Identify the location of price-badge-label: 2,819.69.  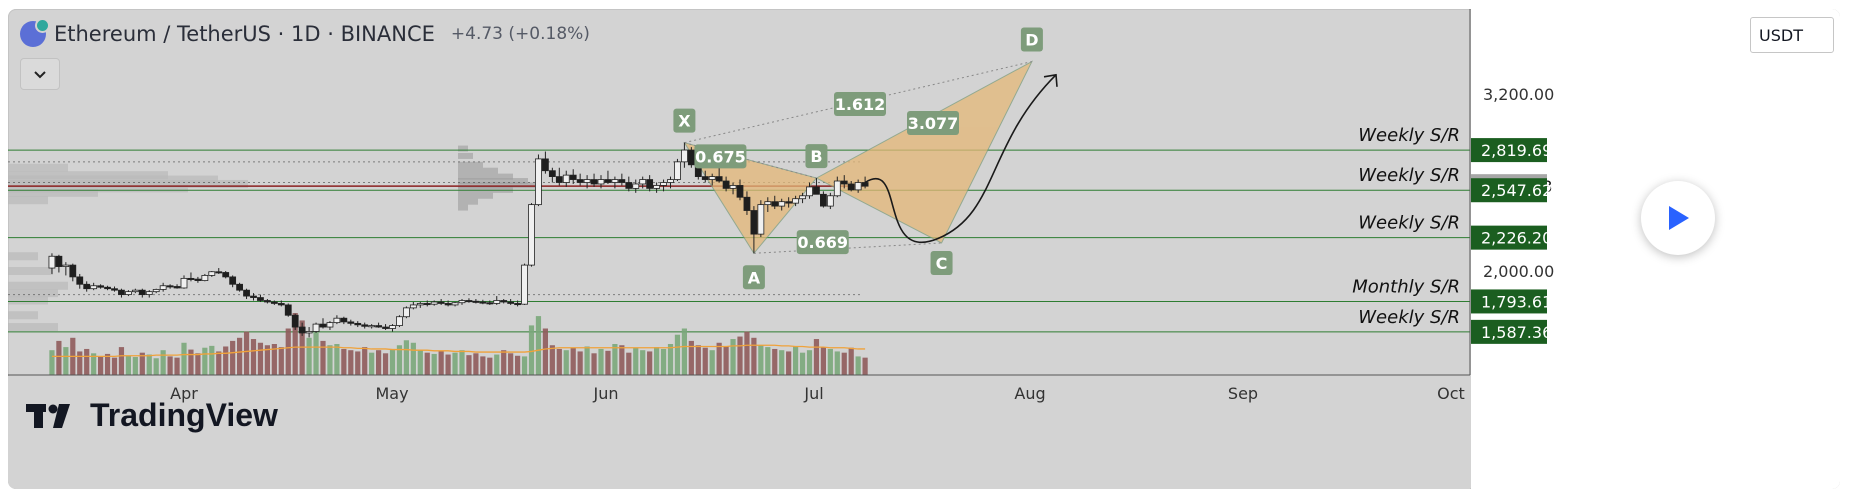
(1516, 150).